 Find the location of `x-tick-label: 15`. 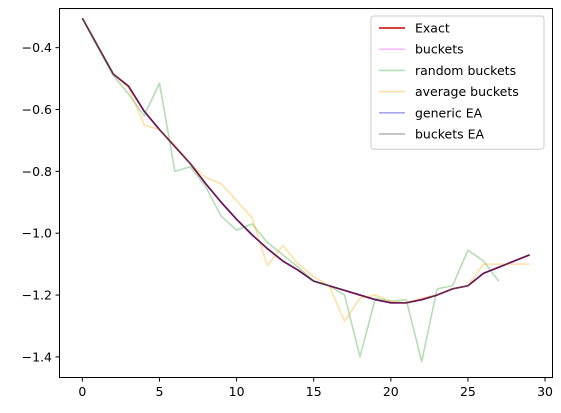

x-tick-label: 15 is located at coordinates (314, 391).